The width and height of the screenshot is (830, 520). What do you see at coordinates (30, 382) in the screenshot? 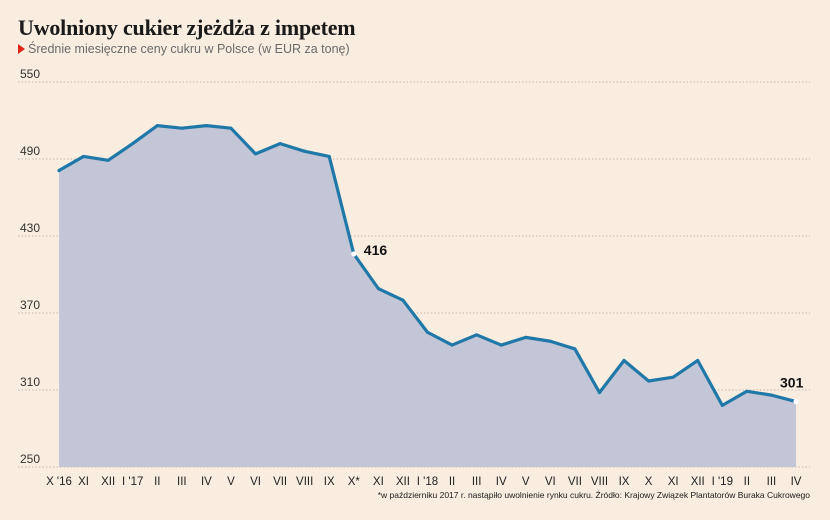
I see `y-tick-label: 310` at bounding box center [30, 382].